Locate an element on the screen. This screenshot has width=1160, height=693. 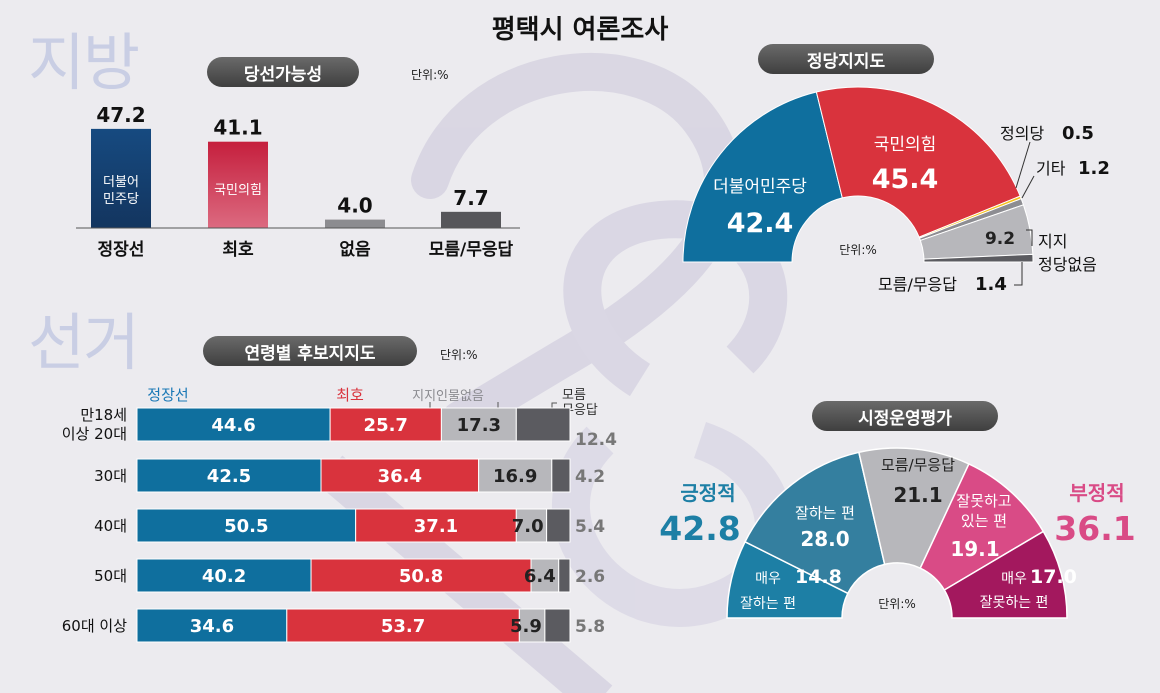
deco-word-local: 지방 is located at coordinates (84, 62).